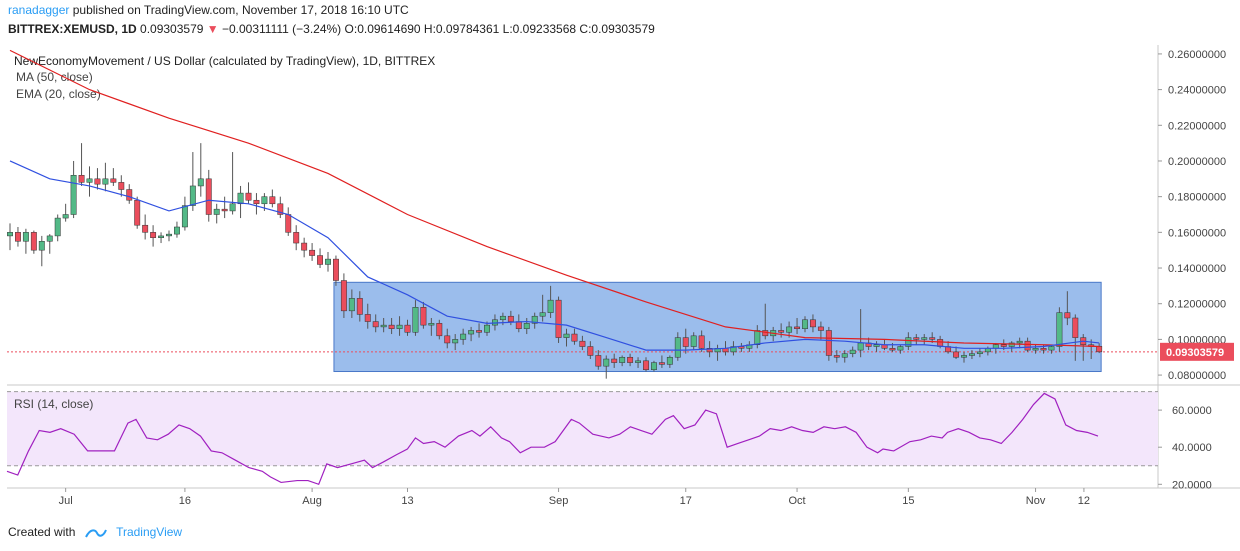  What do you see at coordinates (1197, 305) in the screenshot?
I see `price-tick-label: 0.12000000` at bounding box center [1197, 305].